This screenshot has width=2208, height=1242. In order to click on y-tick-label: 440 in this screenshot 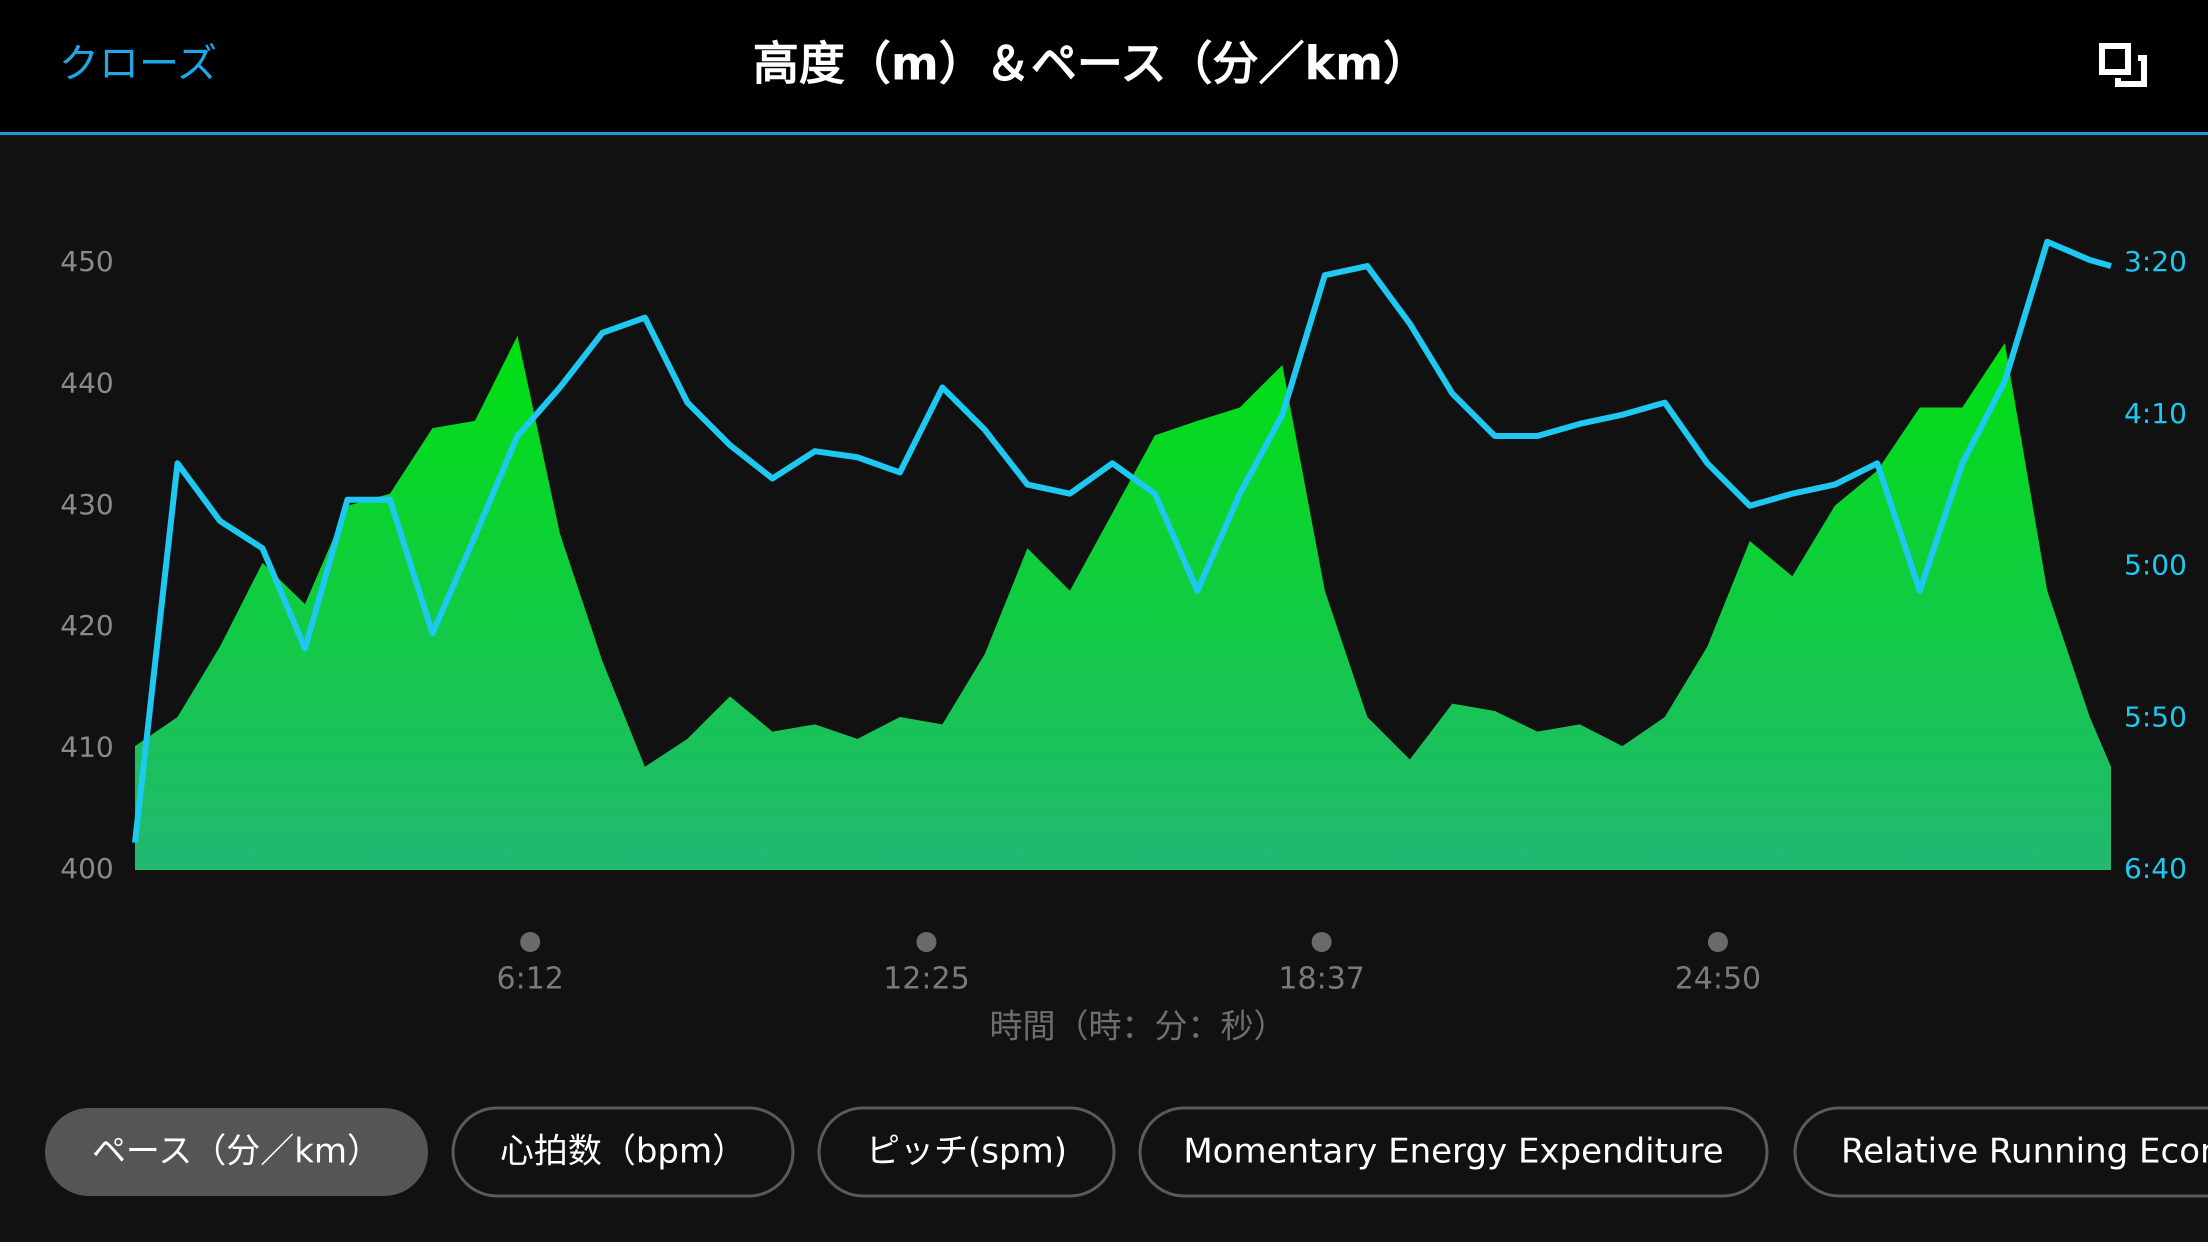, I will do `click(86, 382)`.